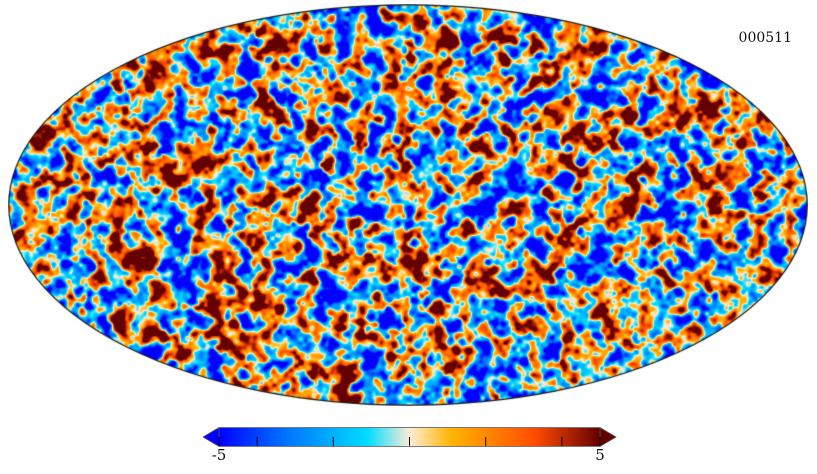 The width and height of the screenshot is (817, 474). Describe the element at coordinates (600, 455) in the screenshot. I see `colorbar-max-label: 5` at that location.